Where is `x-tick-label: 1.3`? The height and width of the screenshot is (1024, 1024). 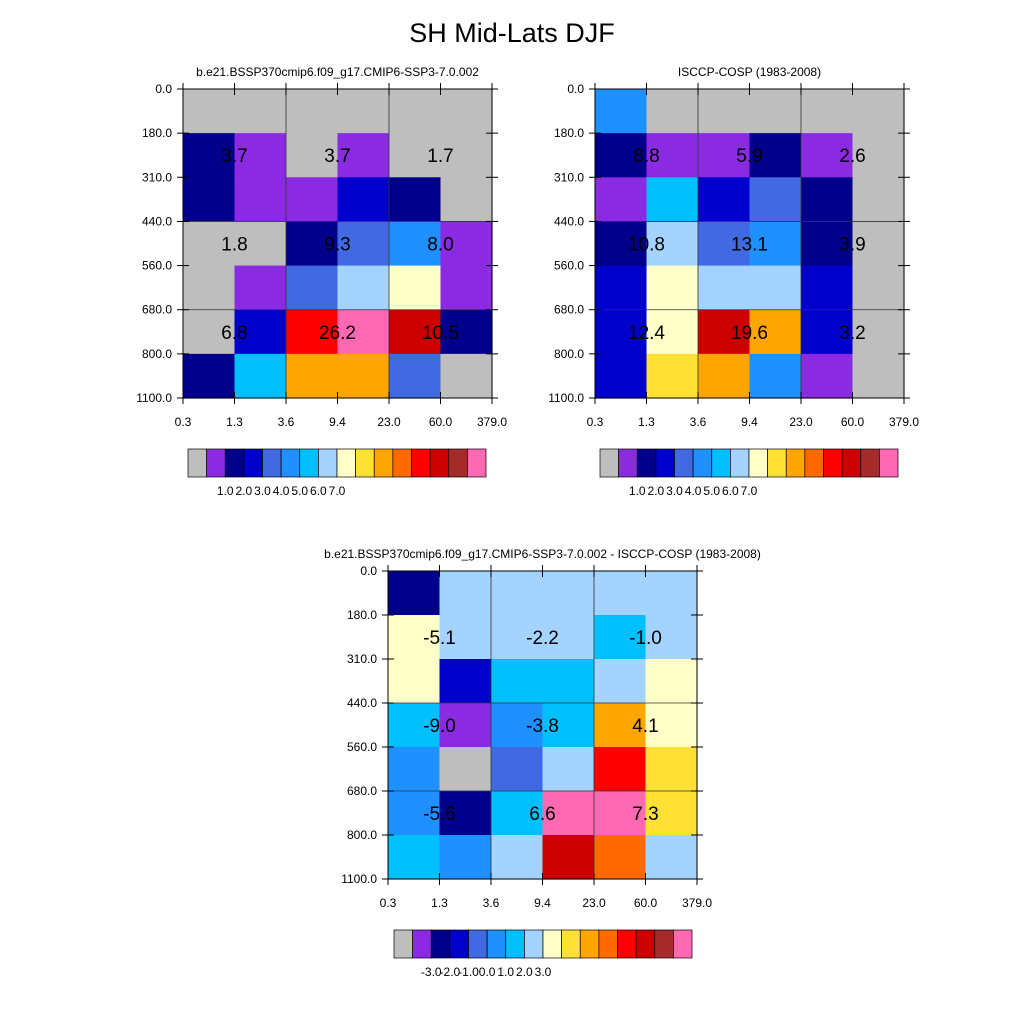 x-tick-label: 1.3 is located at coordinates (234, 422).